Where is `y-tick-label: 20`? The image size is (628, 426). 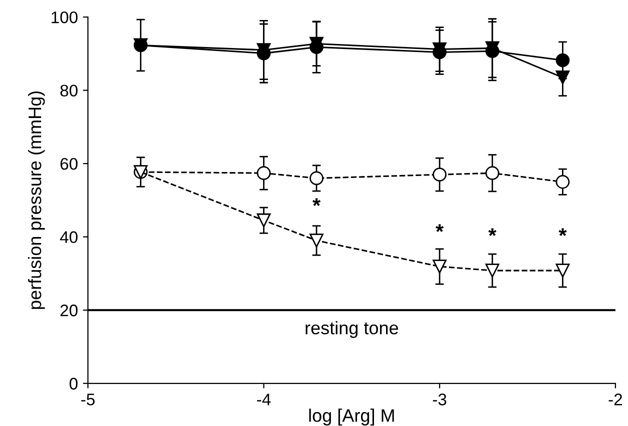
y-tick-label: 20 is located at coordinates (69, 310).